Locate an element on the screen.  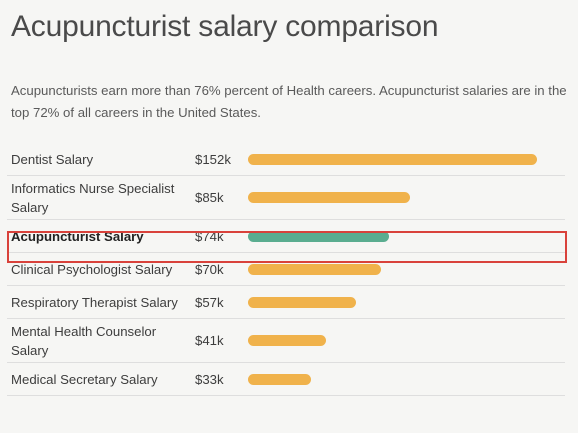
category-label: Medical Secretary Salary is located at coordinates (84, 379).